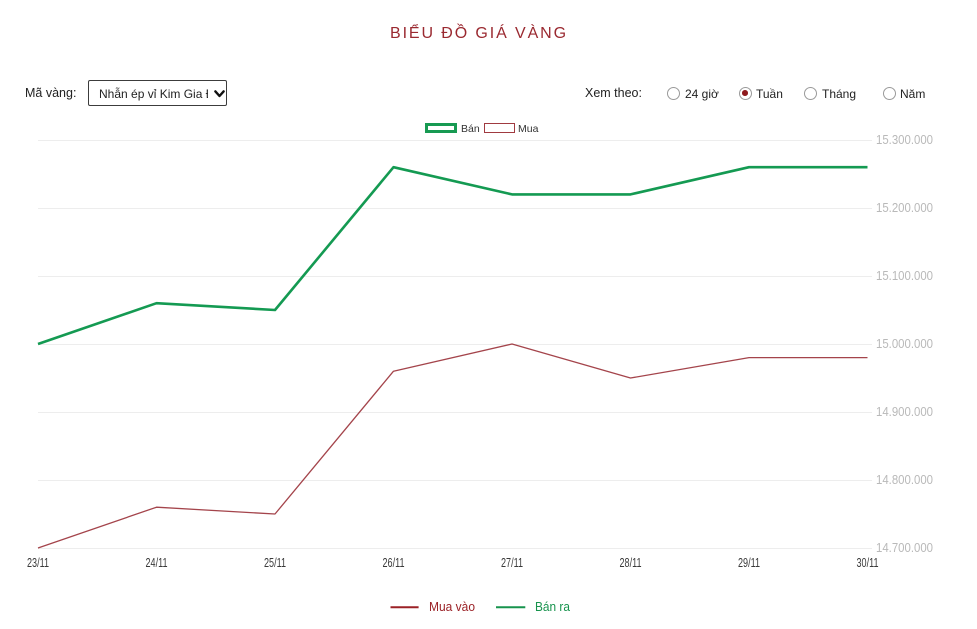 This screenshot has width=977, height=629. I want to click on svg-text: 15.100.000, so click(904, 276).